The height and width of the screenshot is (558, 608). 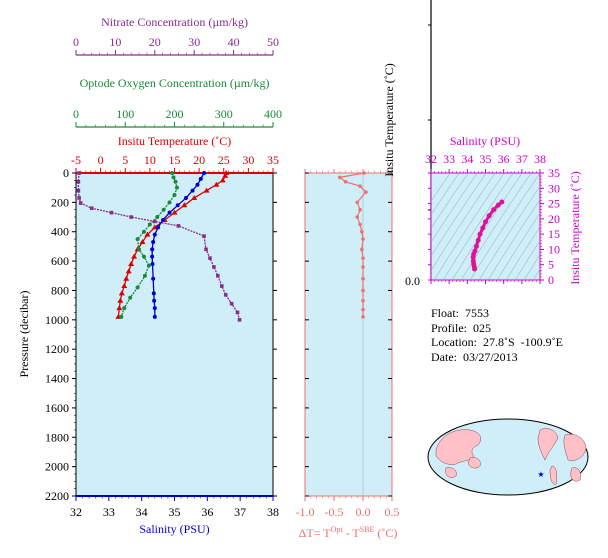 What do you see at coordinates (334, 512) in the screenshot?
I see `delta-t-tick-label: -0.5` at bounding box center [334, 512].